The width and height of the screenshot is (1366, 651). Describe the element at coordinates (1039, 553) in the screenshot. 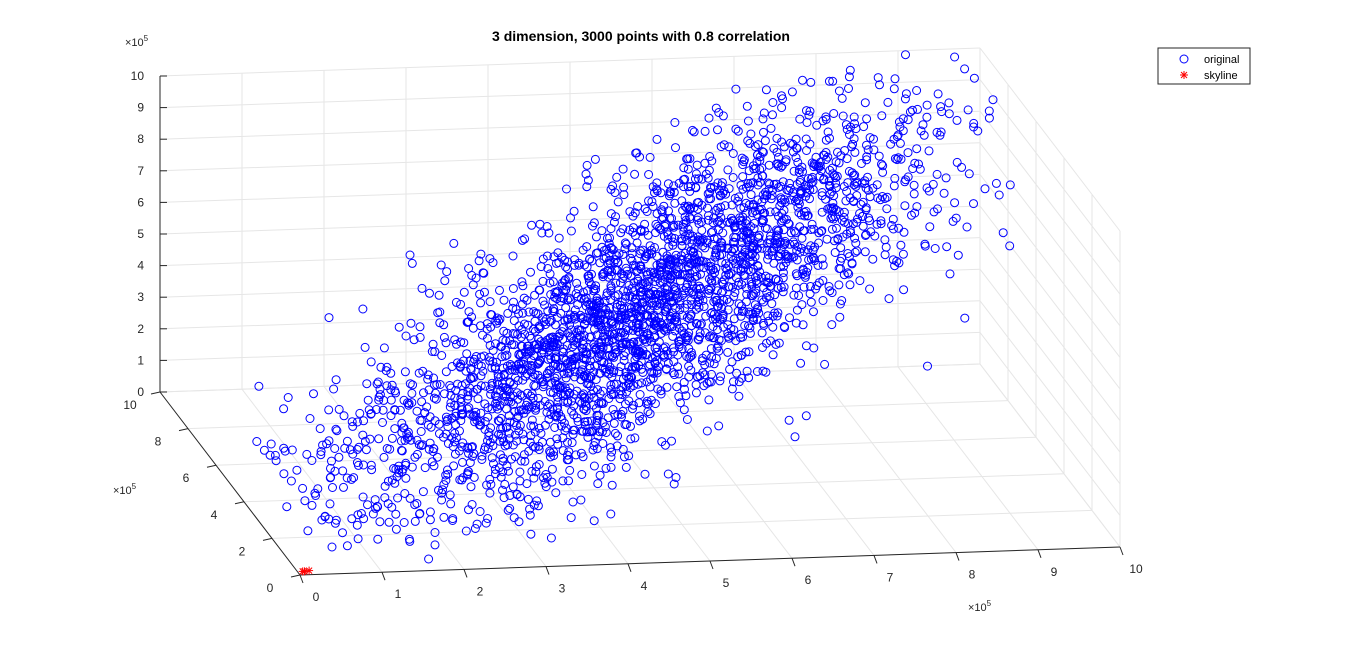

I see `x-tick-mark` at that location.